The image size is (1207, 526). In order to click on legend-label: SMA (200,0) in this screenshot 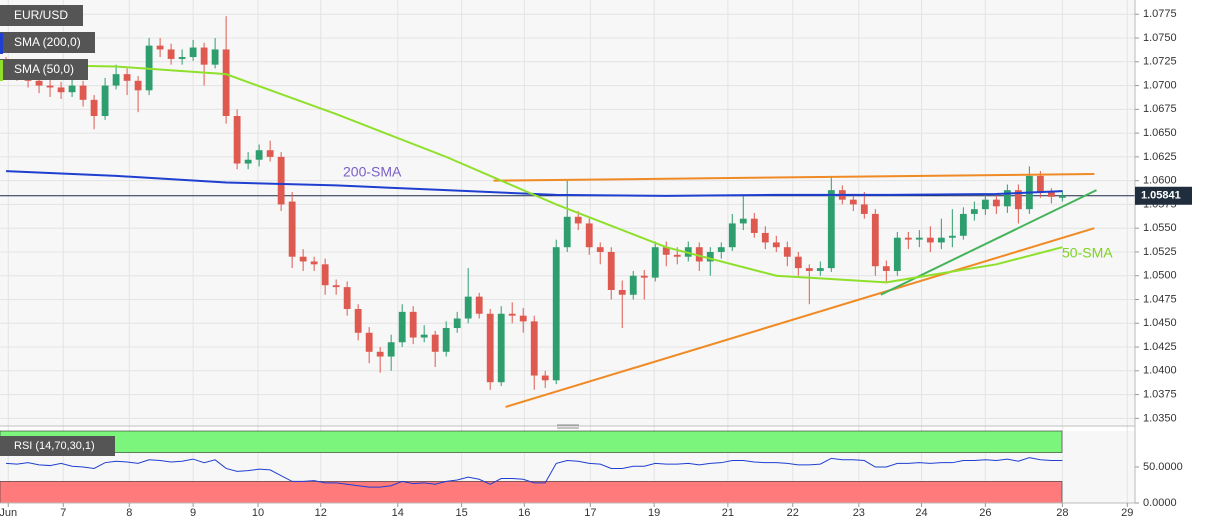, I will do `click(47, 42)`.